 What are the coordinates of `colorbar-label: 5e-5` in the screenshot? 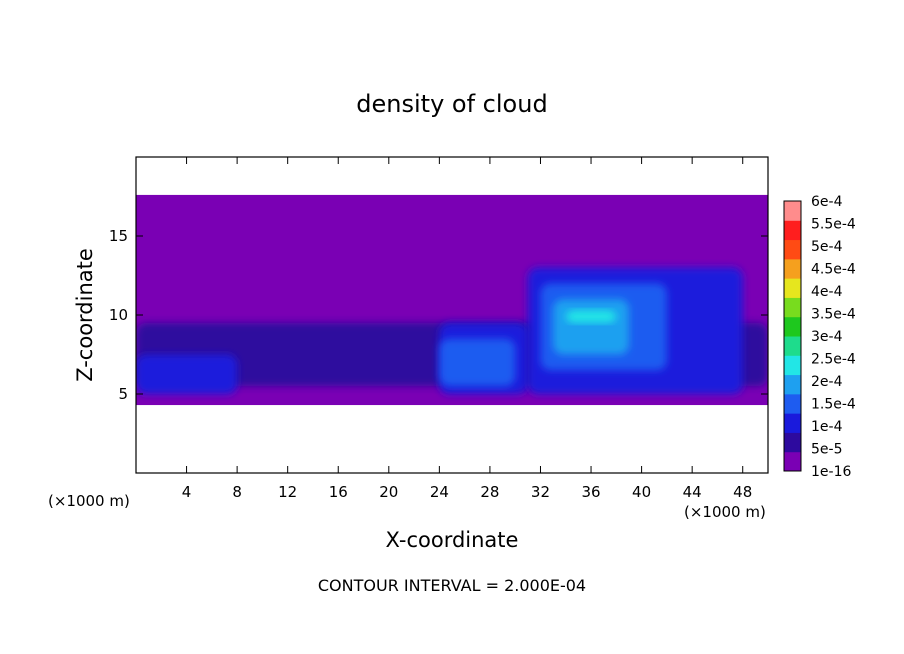 It's located at (826, 450).